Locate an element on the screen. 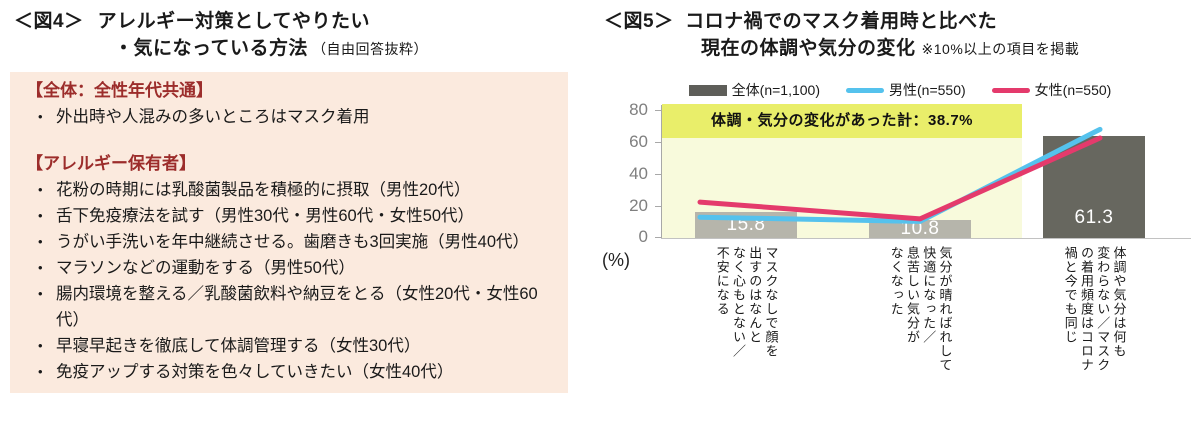  fig5-title-line2: 現在の体調や気分の変化 ※10%以上の項目を掲載 is located at coordinates (890, 48).